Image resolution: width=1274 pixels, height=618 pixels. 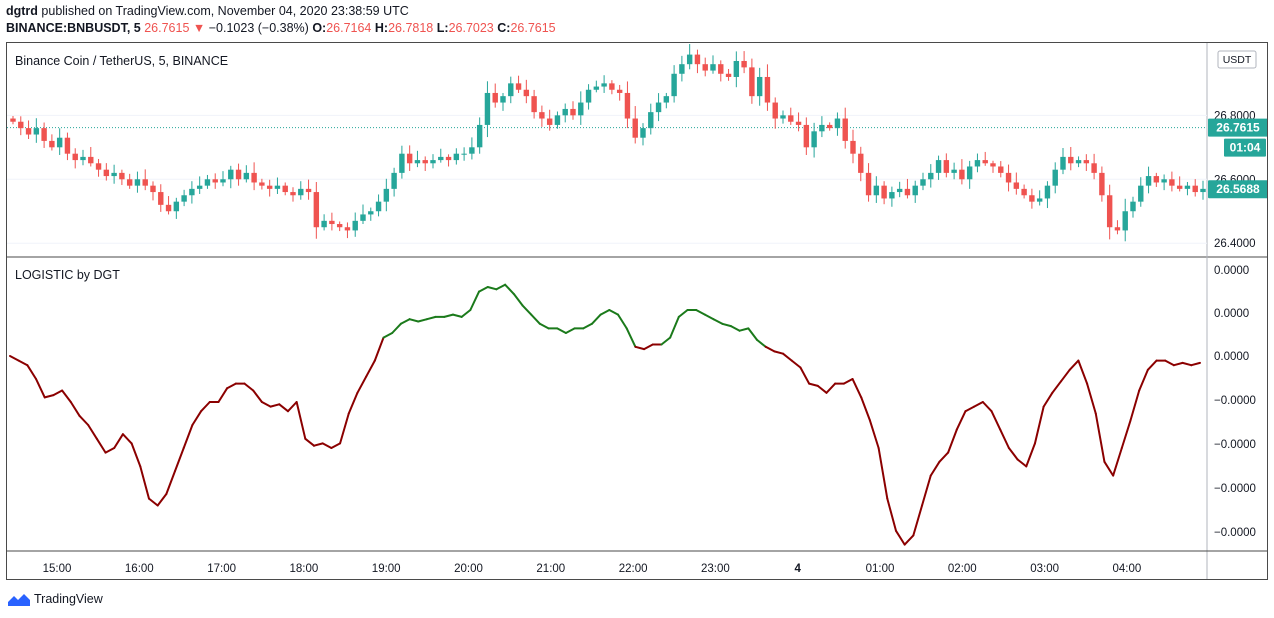 I want to click on high-value: 26.7818, so click(x=411, y=28).